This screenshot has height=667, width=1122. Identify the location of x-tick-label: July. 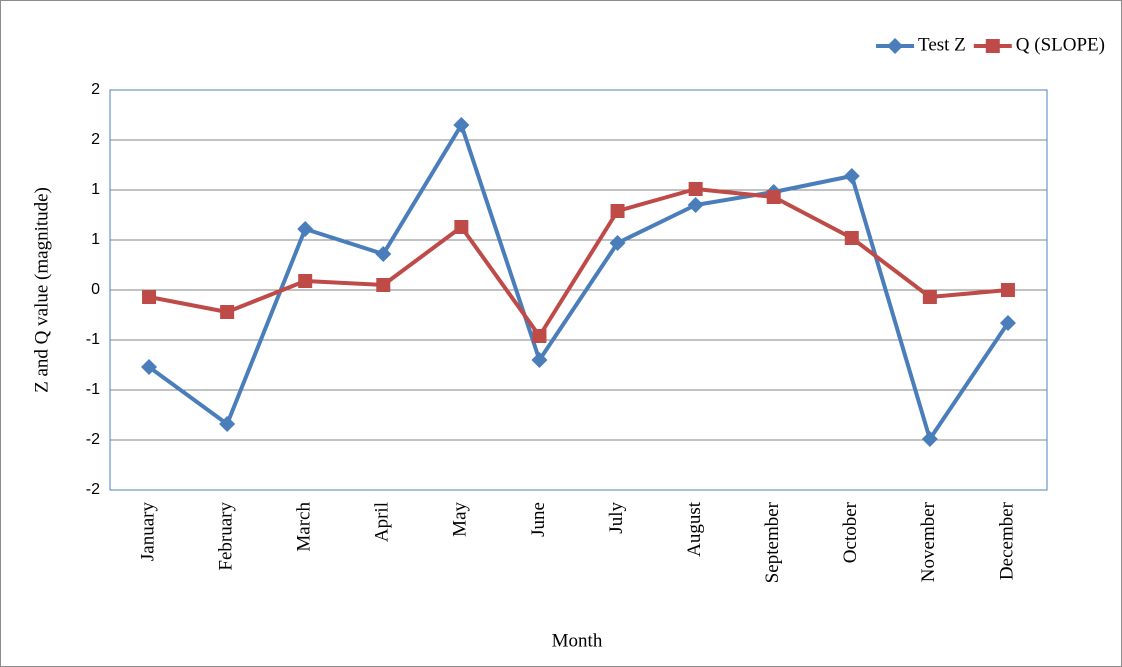
(616, 518).